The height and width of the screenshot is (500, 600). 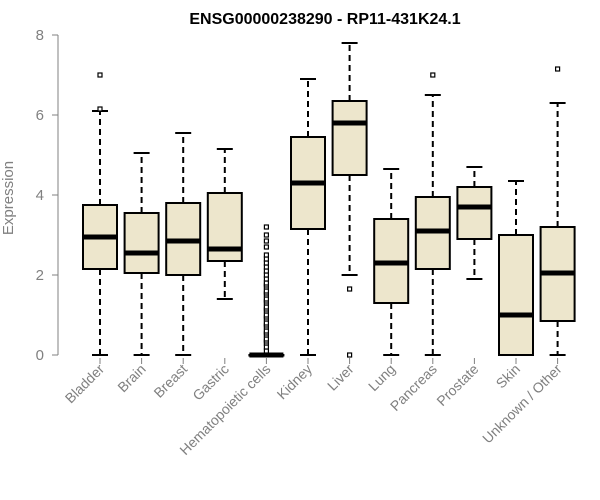 I want to click on box-bladder, so click(x=100, y=214).